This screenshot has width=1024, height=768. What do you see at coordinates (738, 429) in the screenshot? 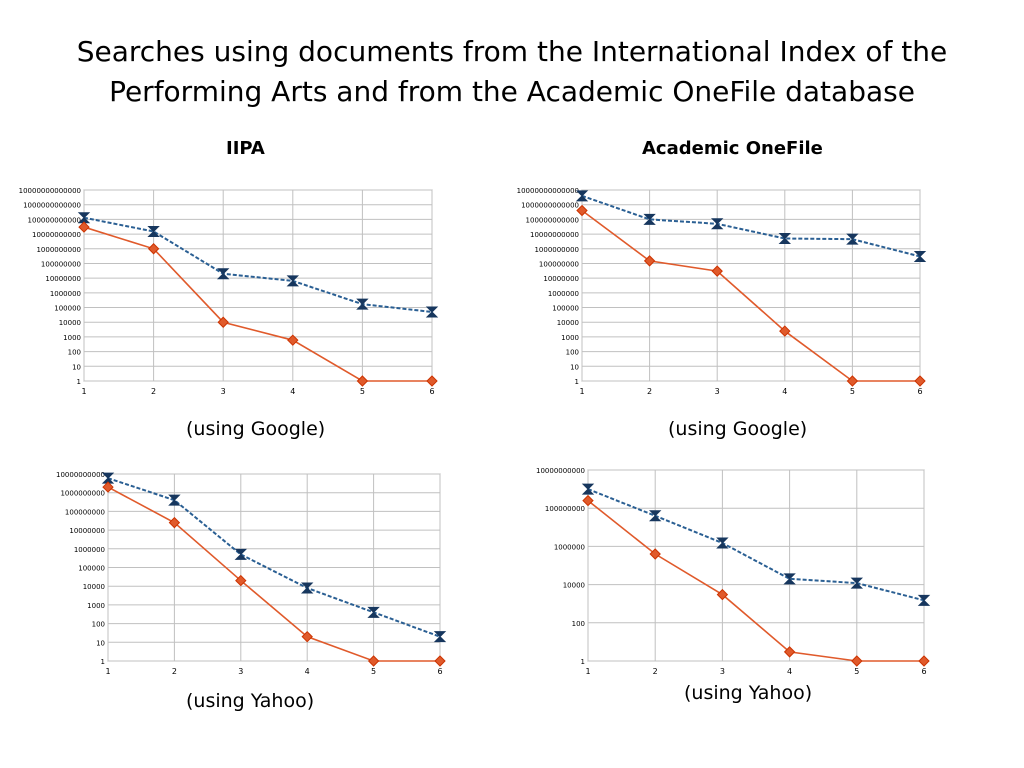
I see `caption-academic-onefile-google: (using Google)` at bounding box center [738, 429].